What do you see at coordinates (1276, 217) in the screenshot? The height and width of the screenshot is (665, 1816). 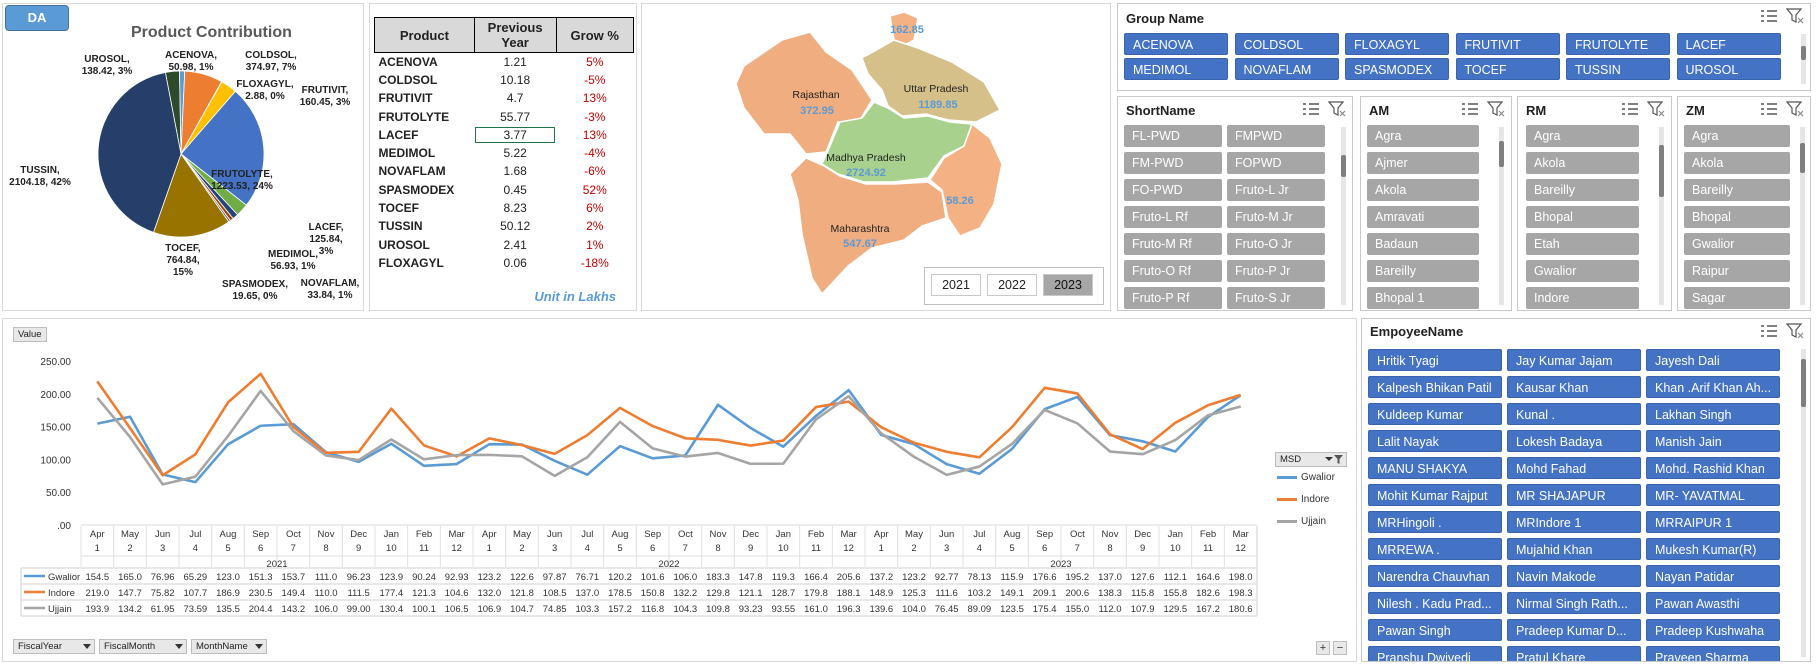 I see `shortname-item: Fruto-M Jr` at bounding box center [1276, 217].